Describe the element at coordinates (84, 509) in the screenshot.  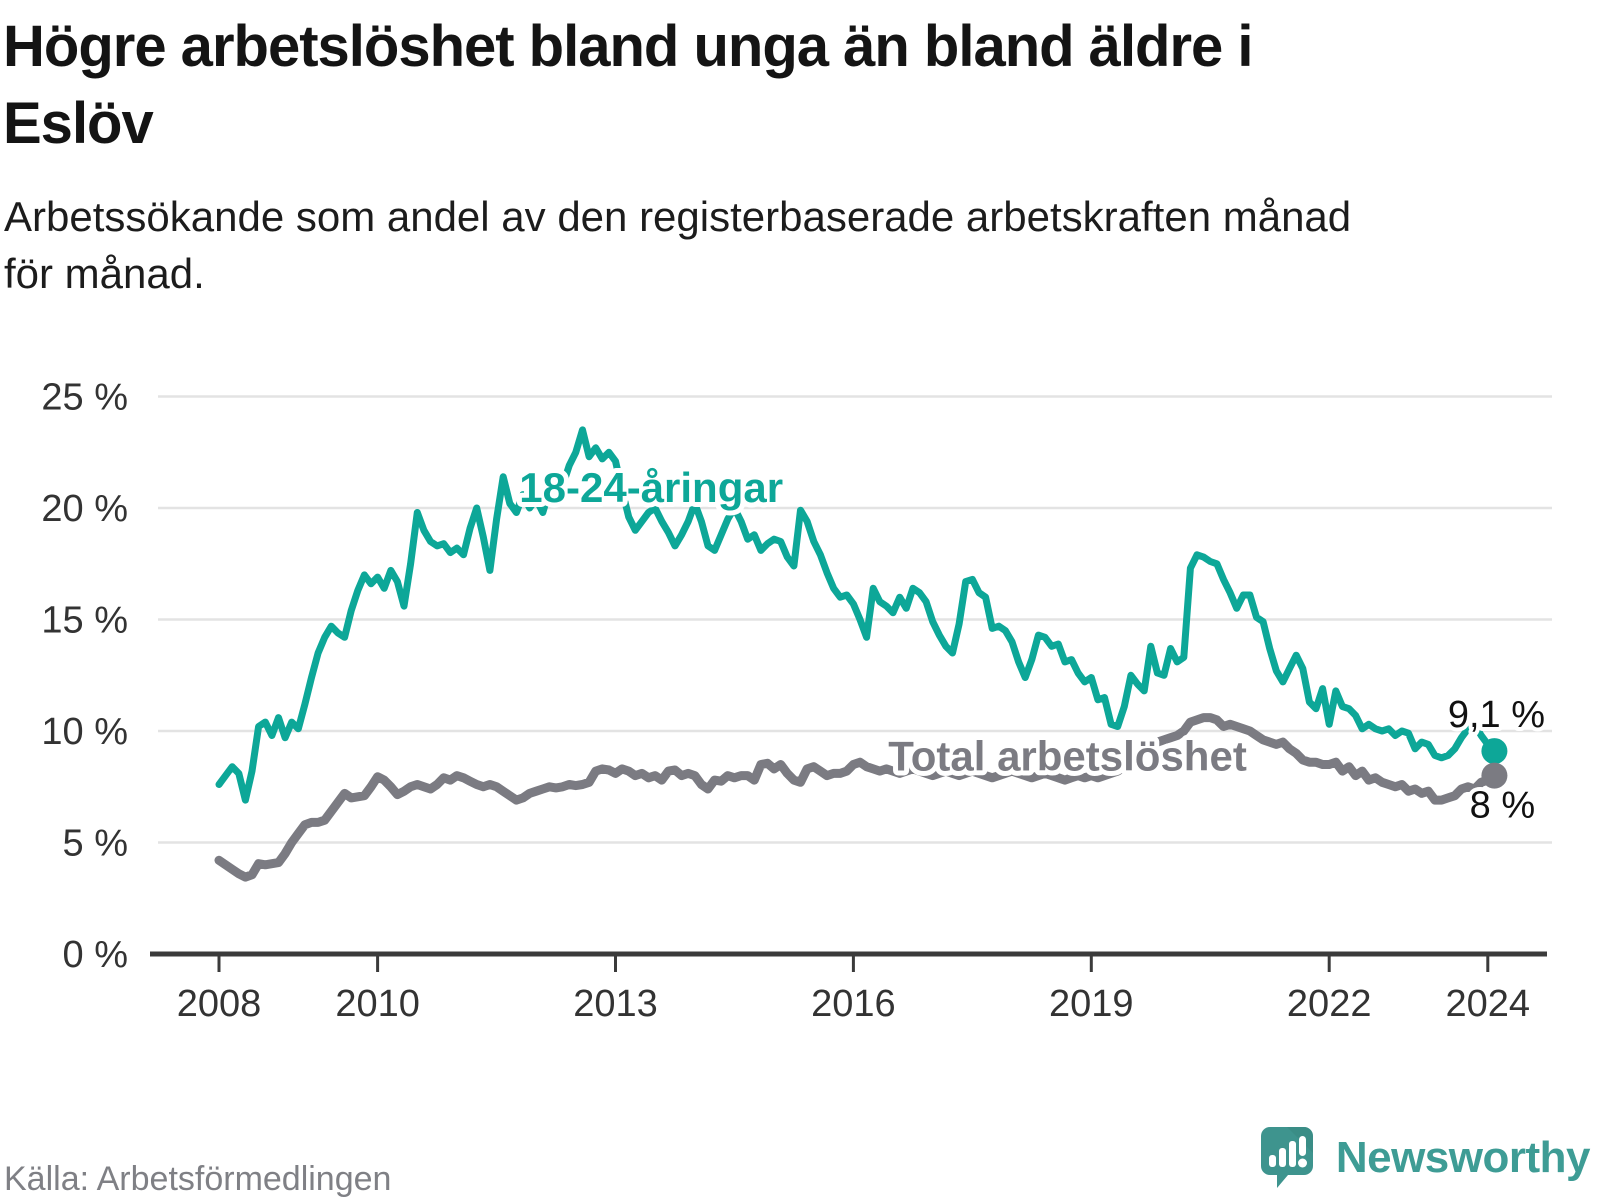
I see `y-axis-label: 20 %` at that location.